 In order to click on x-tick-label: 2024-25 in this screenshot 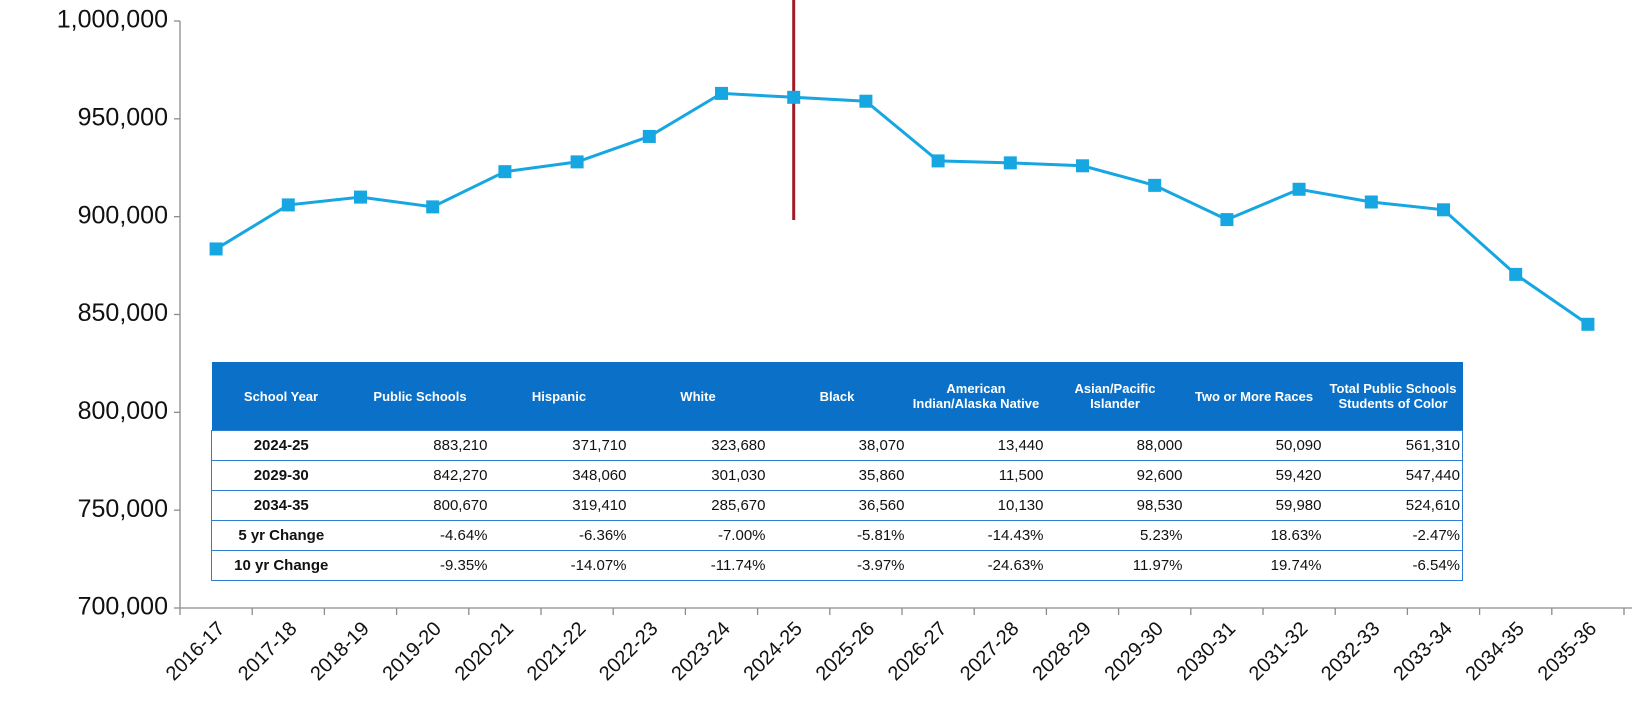, I will do `click(773, 651)`.